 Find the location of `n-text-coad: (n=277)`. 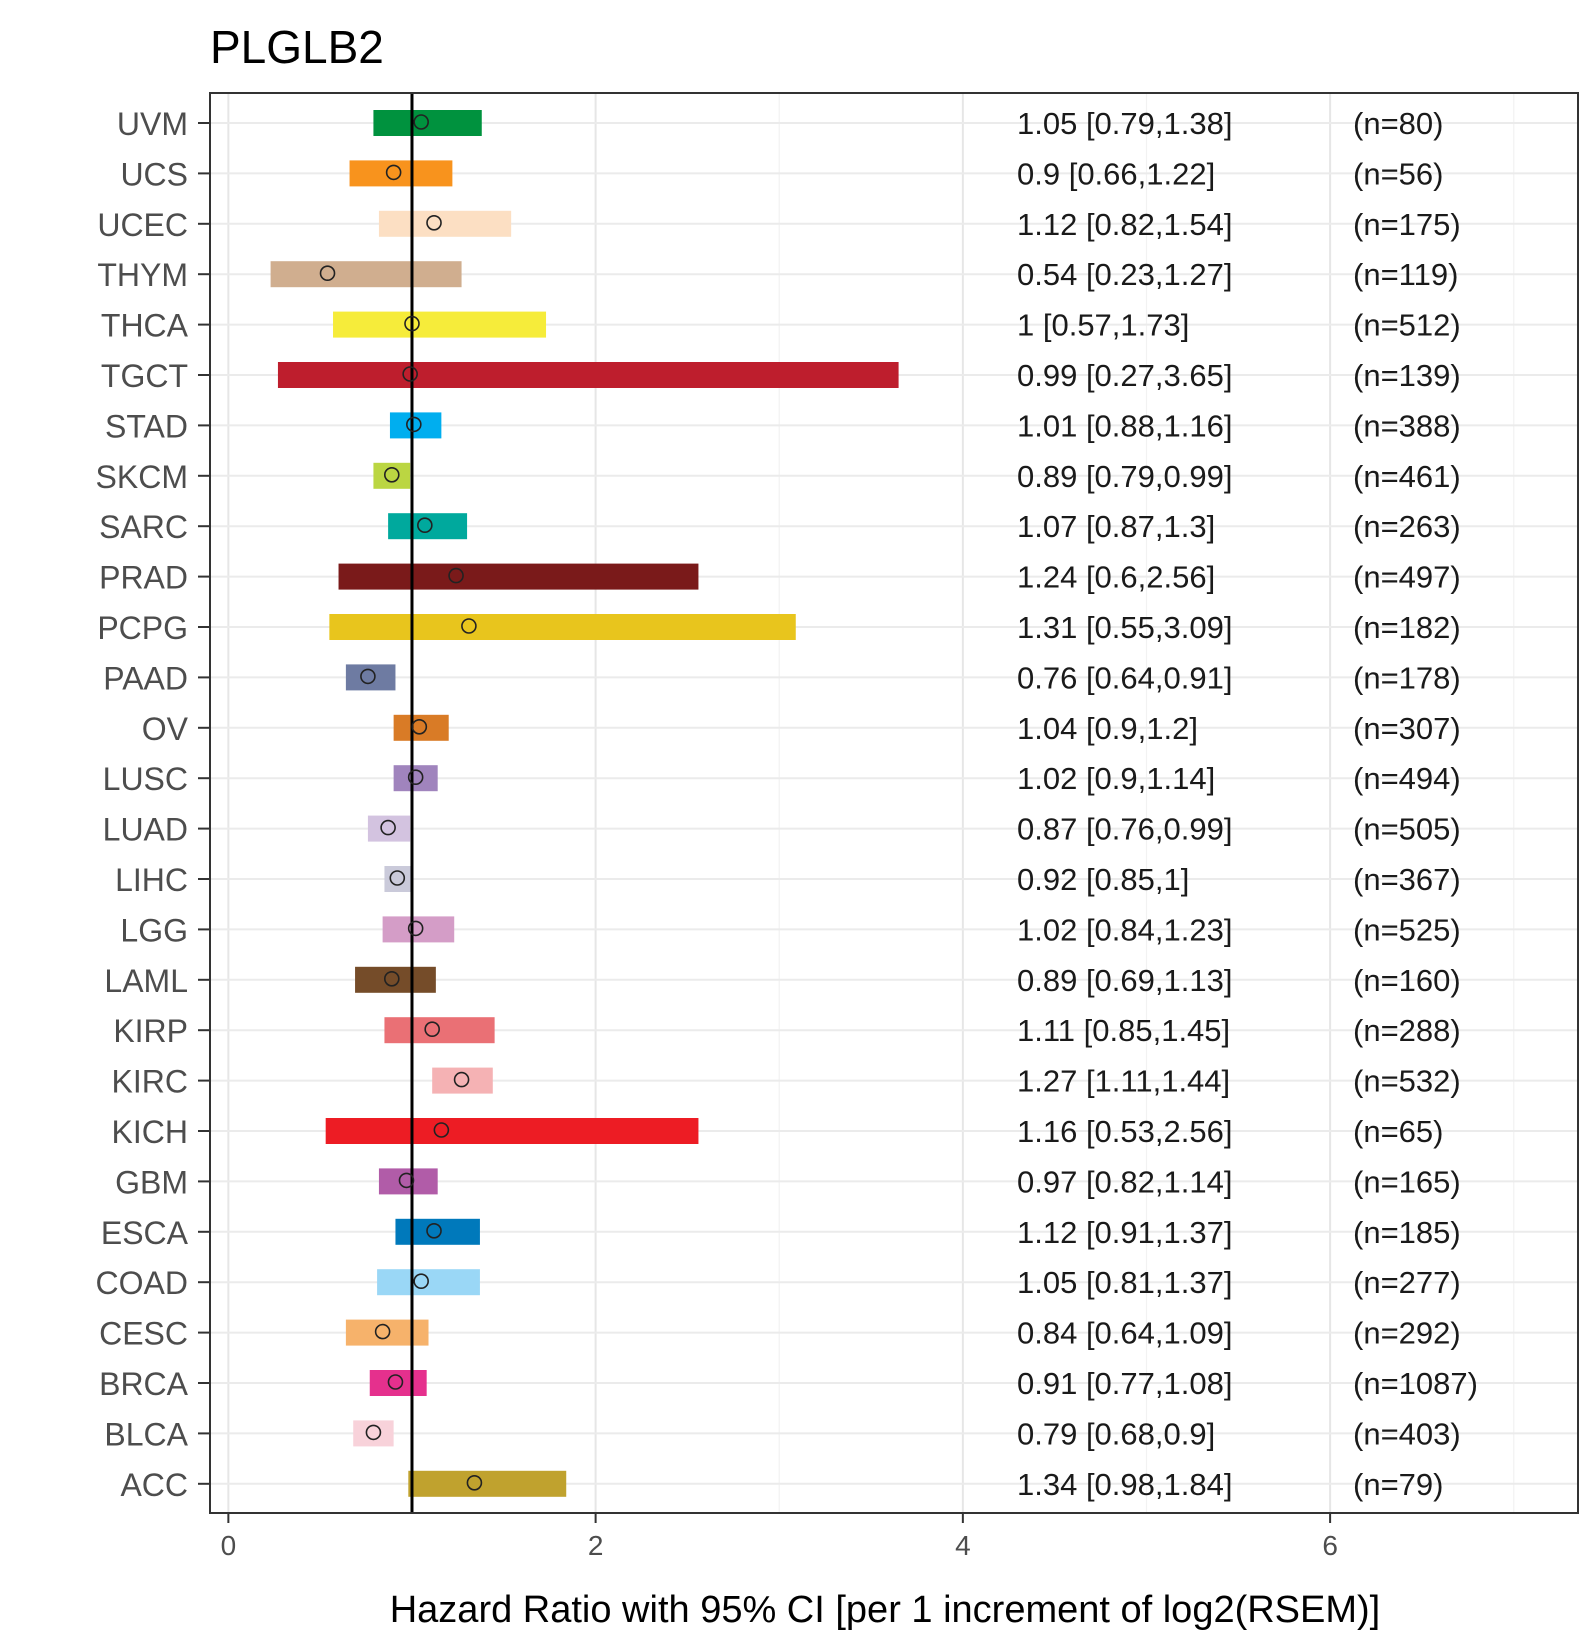

n-text-coad: (n=277) is located at coordinates (1407, 1282).